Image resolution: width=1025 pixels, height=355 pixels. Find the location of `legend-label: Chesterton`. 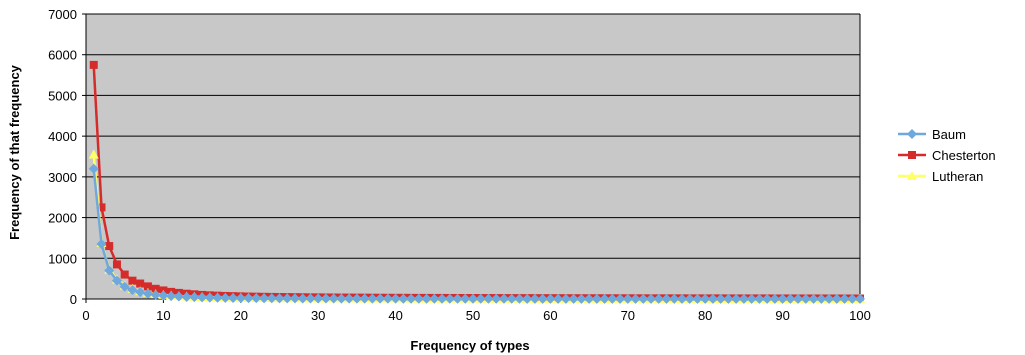

legend-label: Chesterton is located at coordinates (964, 155).